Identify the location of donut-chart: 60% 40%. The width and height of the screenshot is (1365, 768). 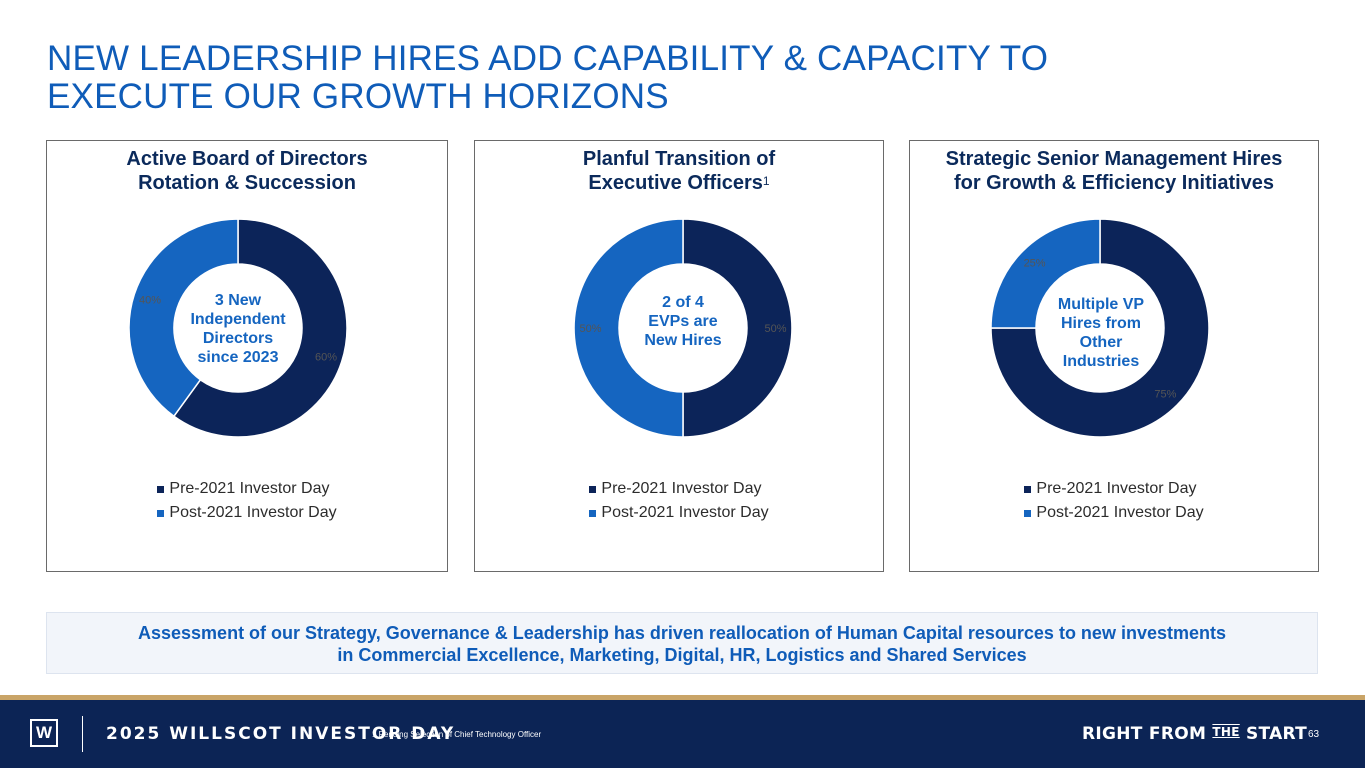
(238, 328).